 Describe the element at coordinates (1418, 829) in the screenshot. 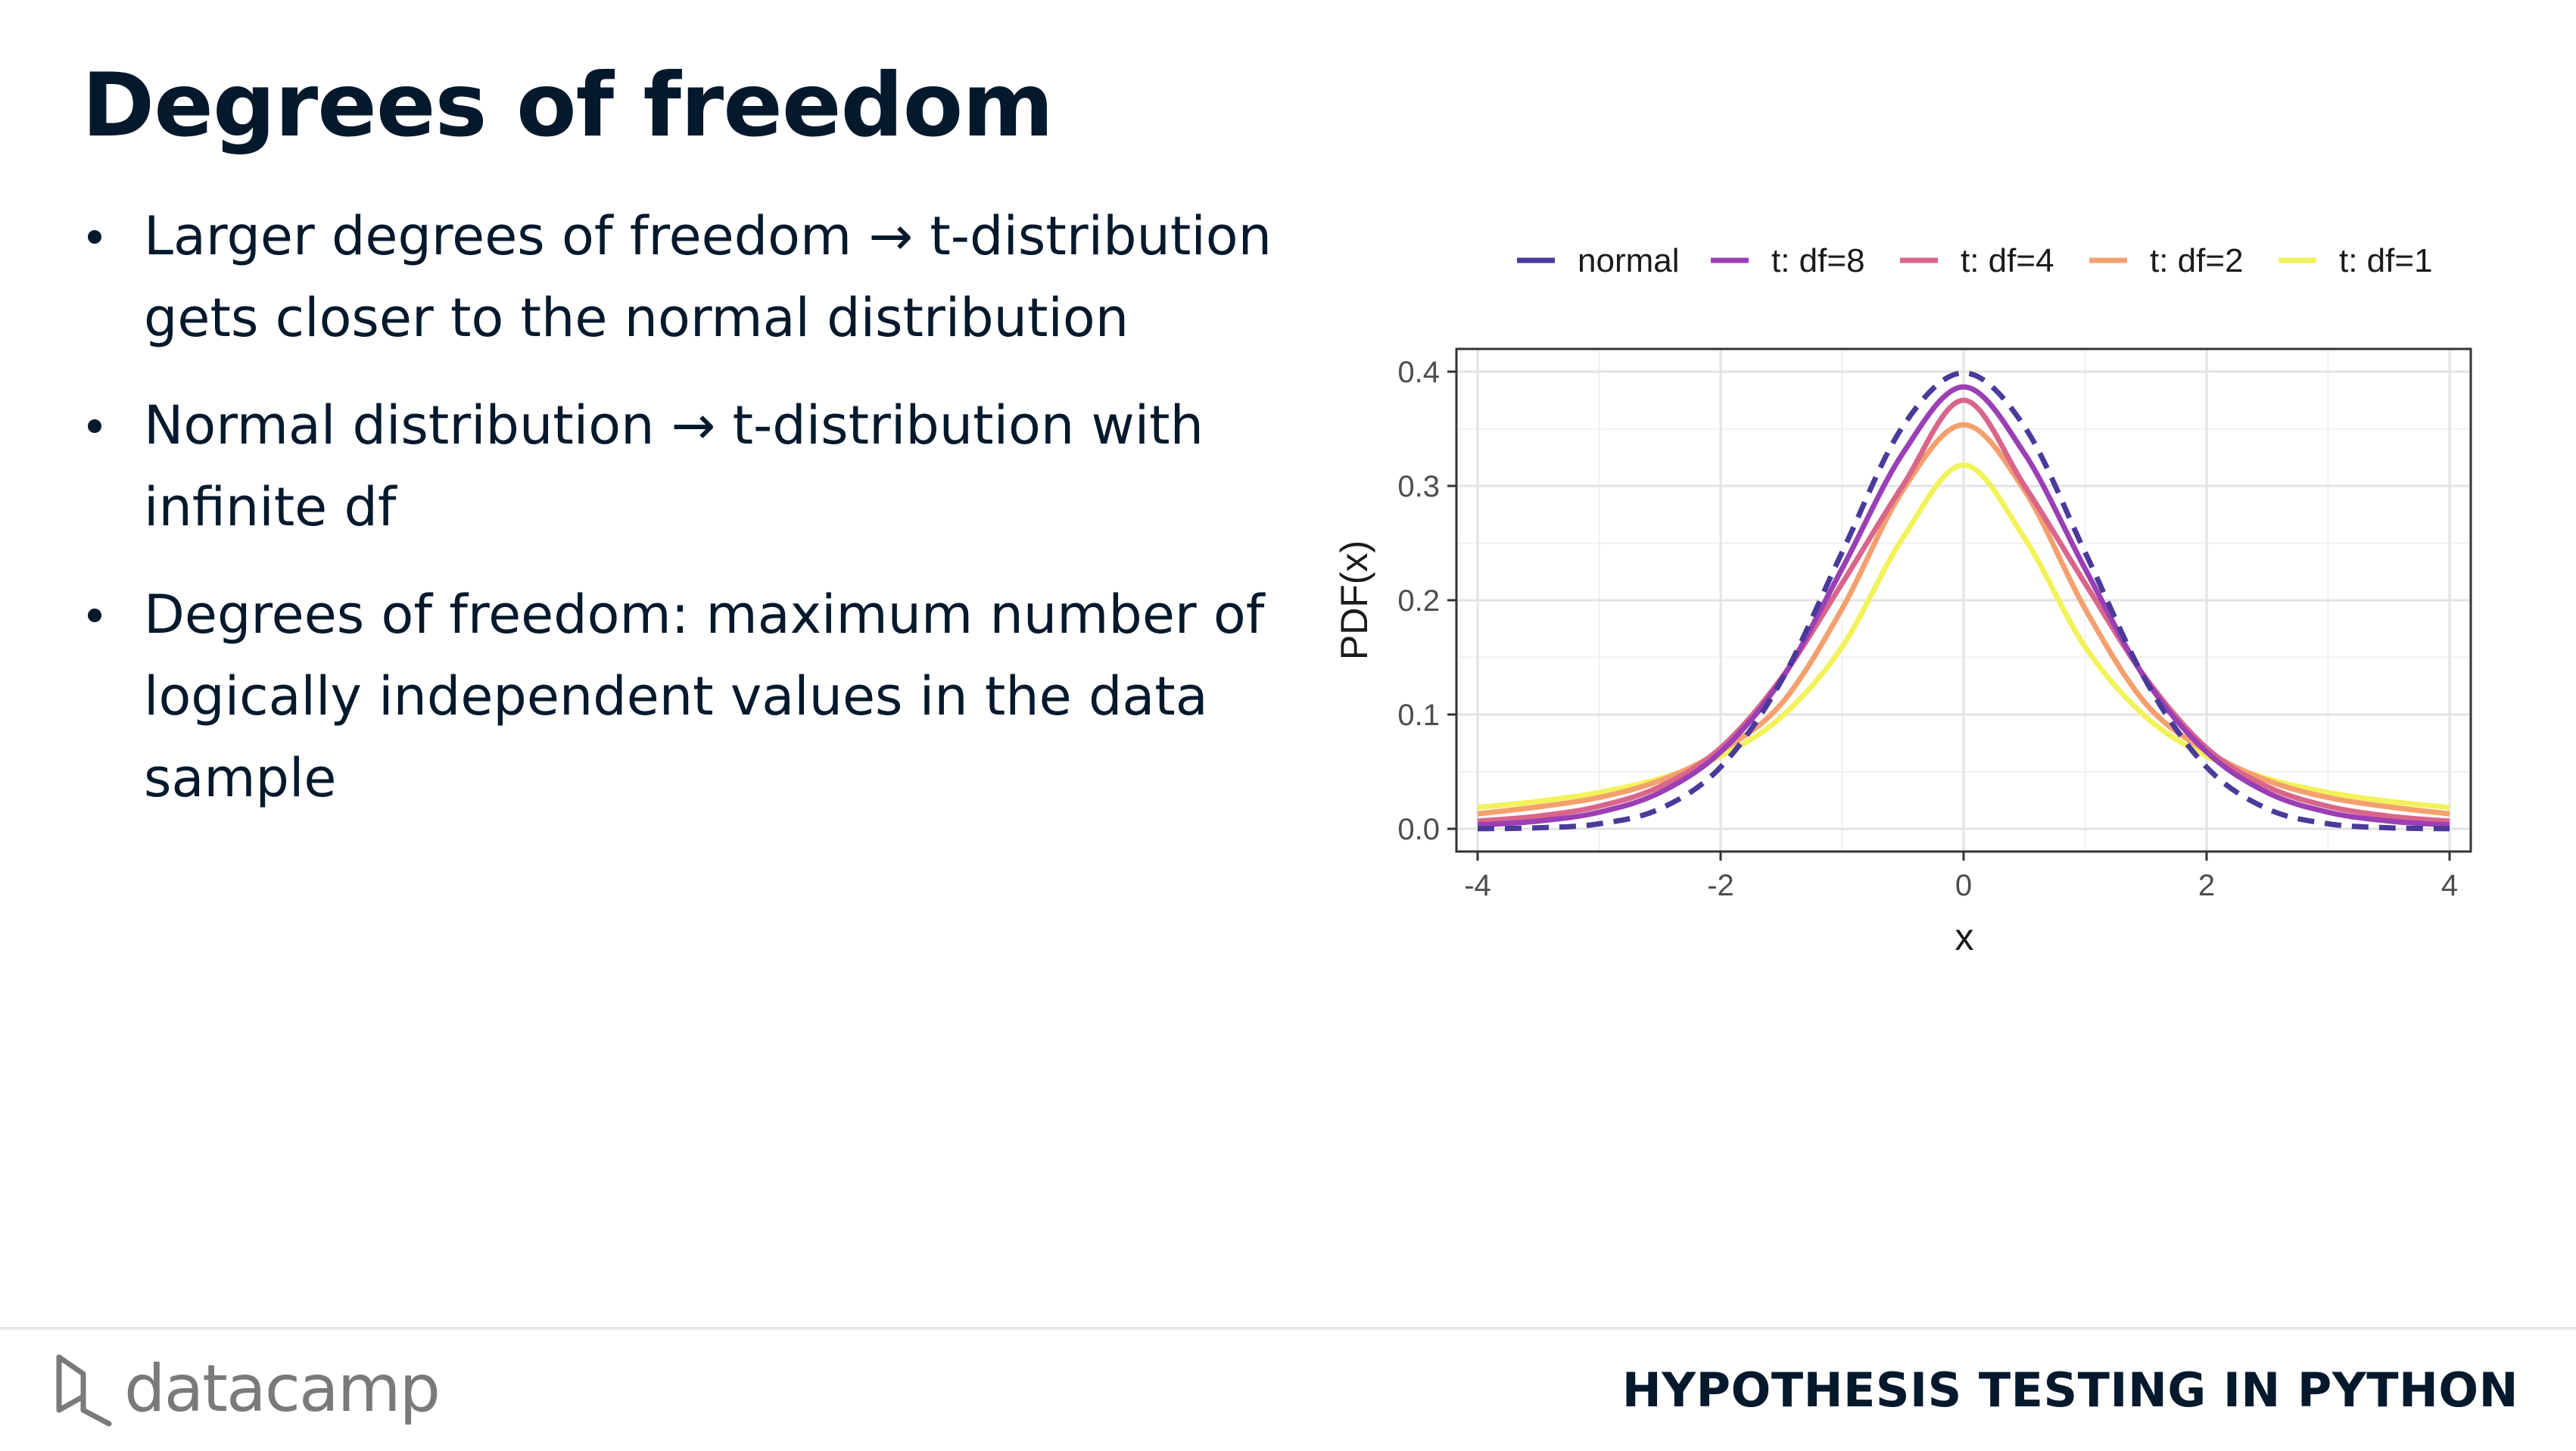

I see `y-tick-label: 0.0` at that location.